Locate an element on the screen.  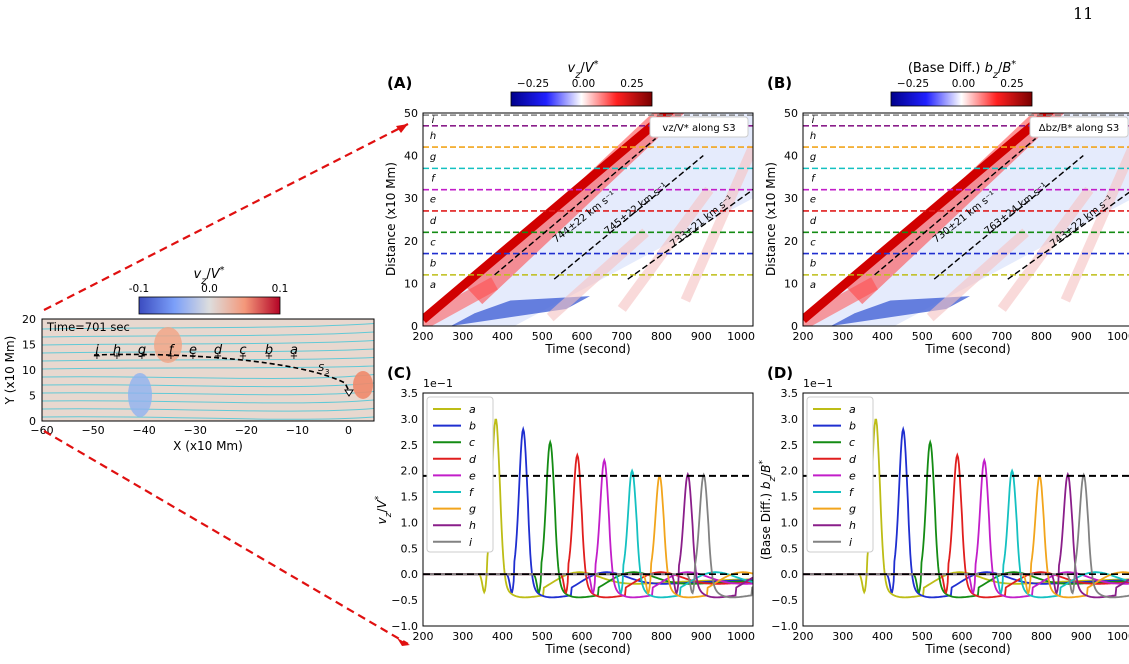
left-xtick-label: −40 is located at coordinates (144, 430).